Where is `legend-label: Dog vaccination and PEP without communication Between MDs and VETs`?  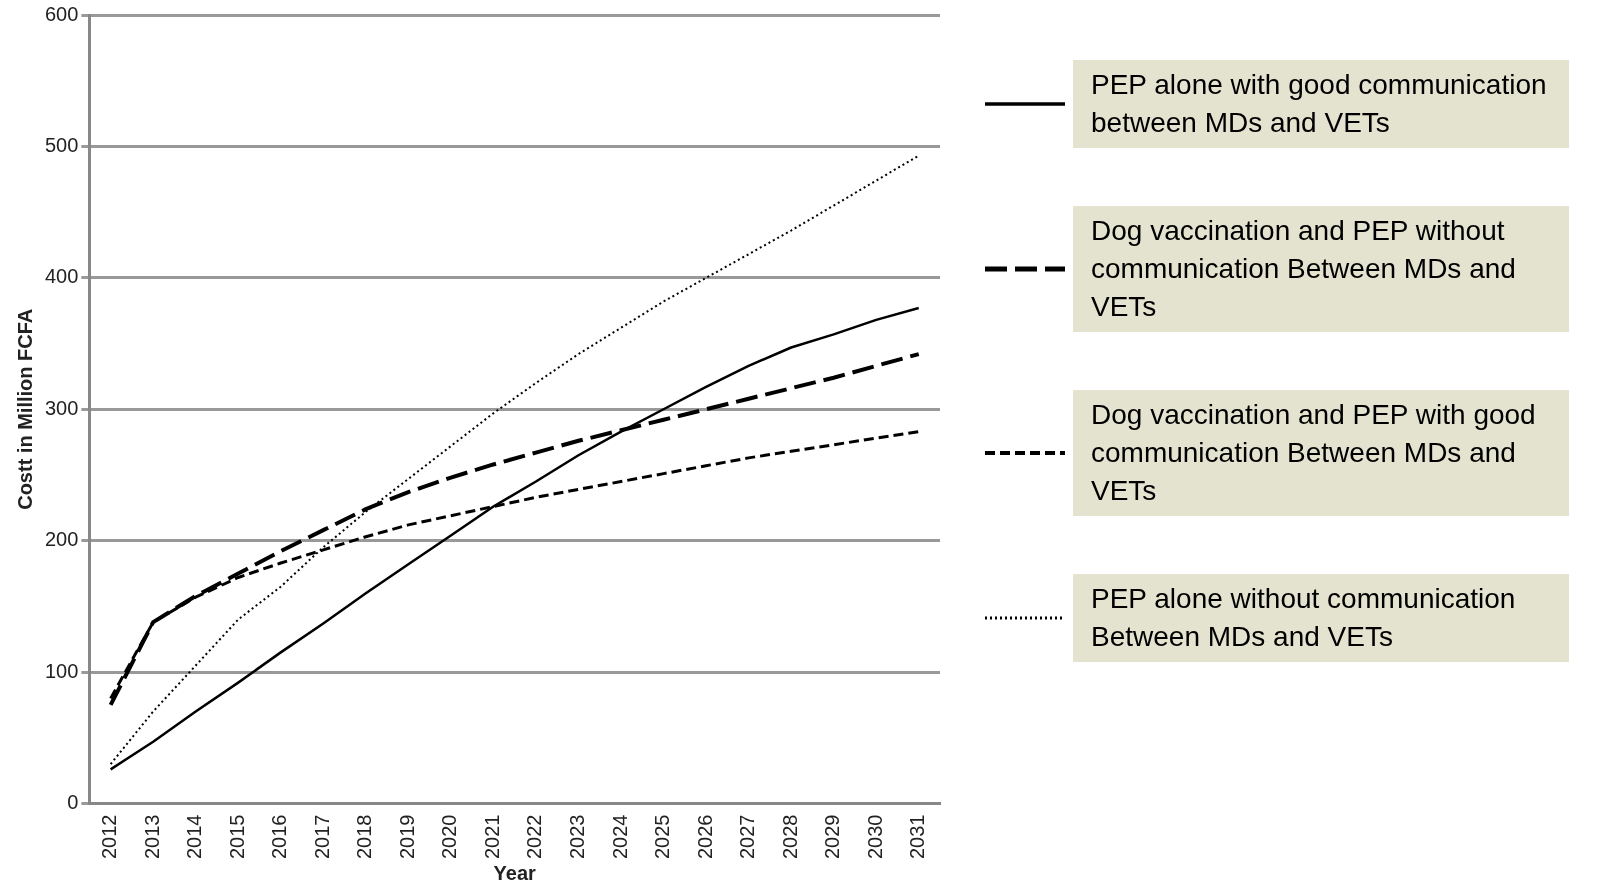 legend-label: Dog vaccination and PEP without communication Between MDs and VETs is located at coordinates (1321, 269).